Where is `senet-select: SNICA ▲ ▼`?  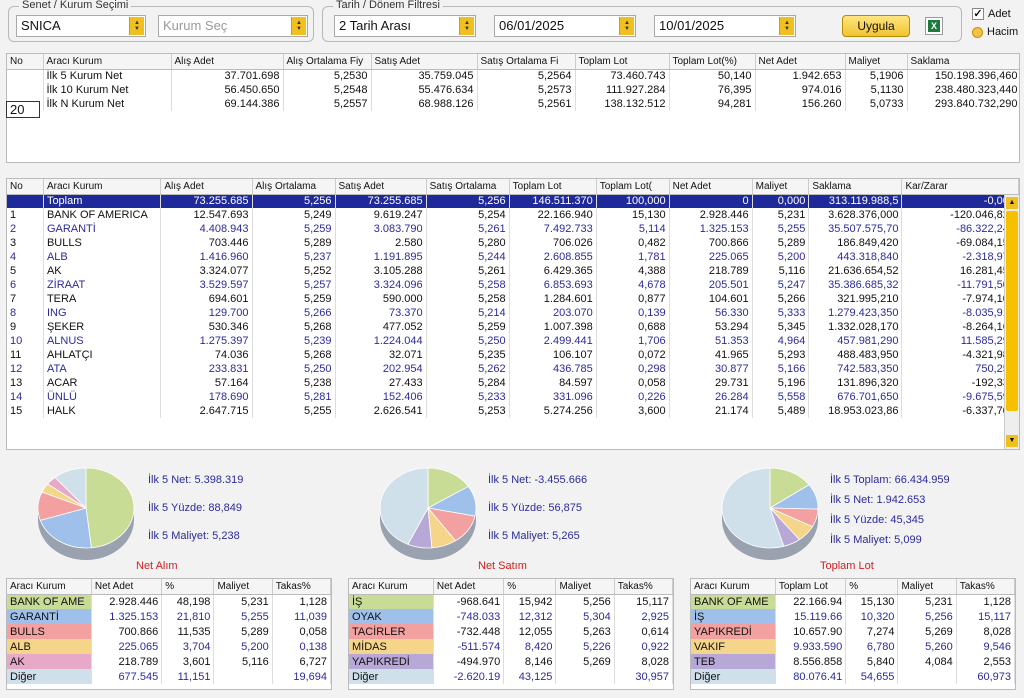 senet-select: SNICA ▲ ▼ is located at coordinates (81, 26).